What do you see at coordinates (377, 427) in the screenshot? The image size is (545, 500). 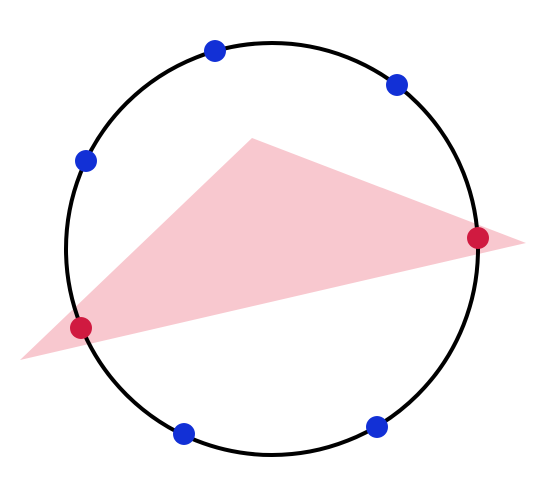 I see `point-blue-lower-right` at bounding box center [377, 427].